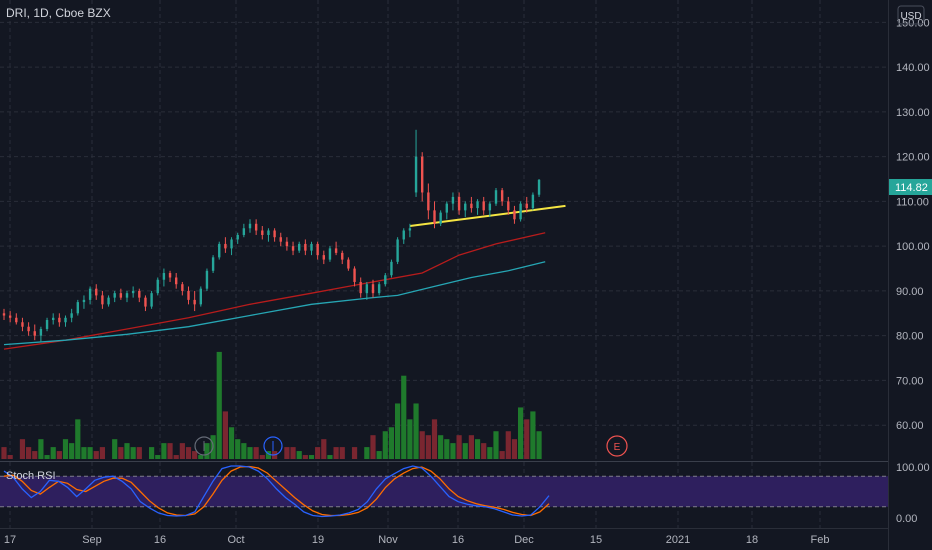  I want to click on stoch-d-line, so click(276, 491).